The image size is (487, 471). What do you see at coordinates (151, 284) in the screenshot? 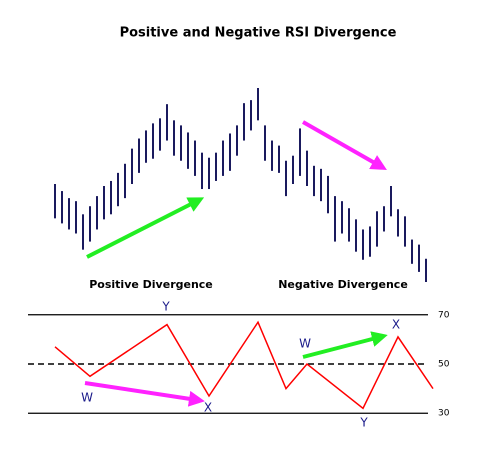
I see `annotation: Positive Divergence` at bounding box center [151, 284].